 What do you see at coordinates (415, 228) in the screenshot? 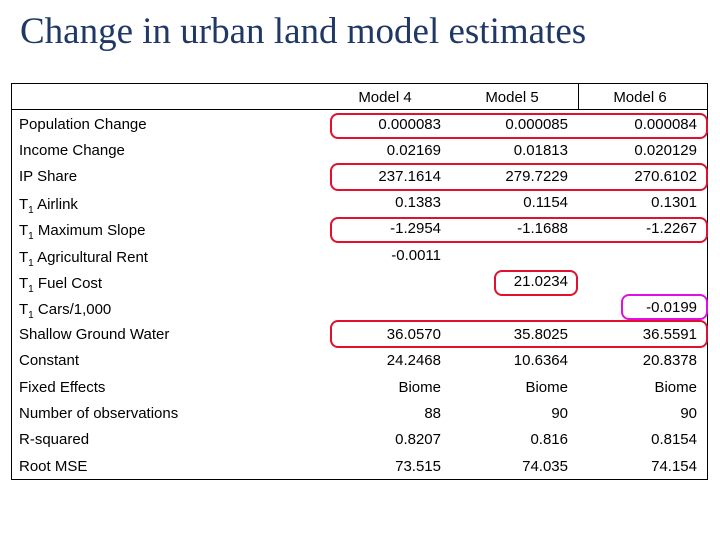
I see `table-cell: -1.2954` at bounding box center [415, 228].